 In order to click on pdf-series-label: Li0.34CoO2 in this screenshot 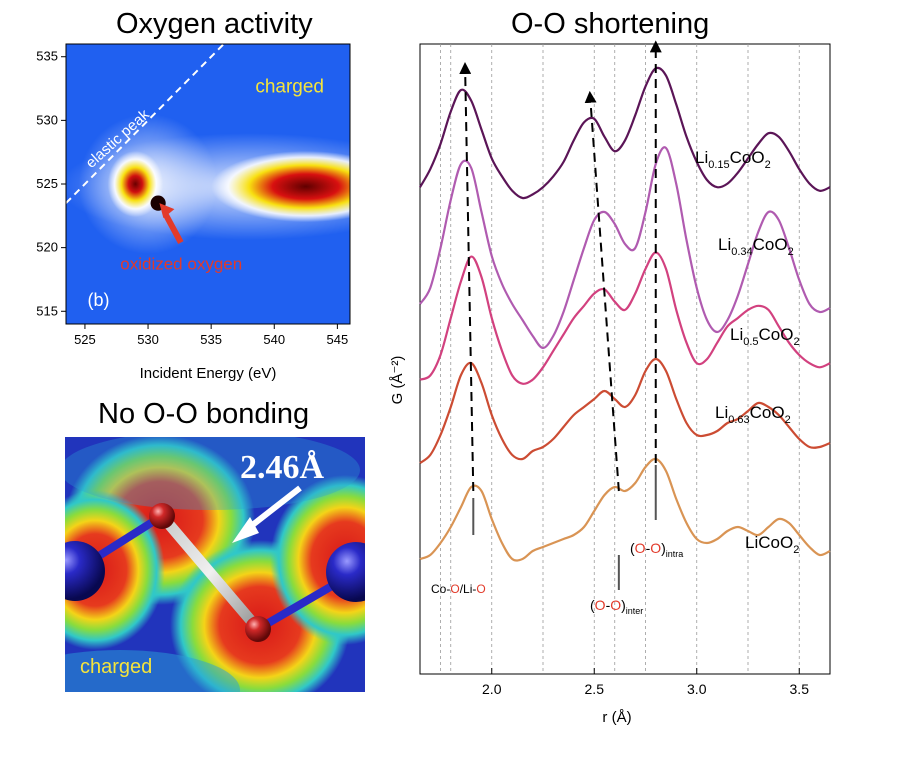, I will do `click(756, 246)`.